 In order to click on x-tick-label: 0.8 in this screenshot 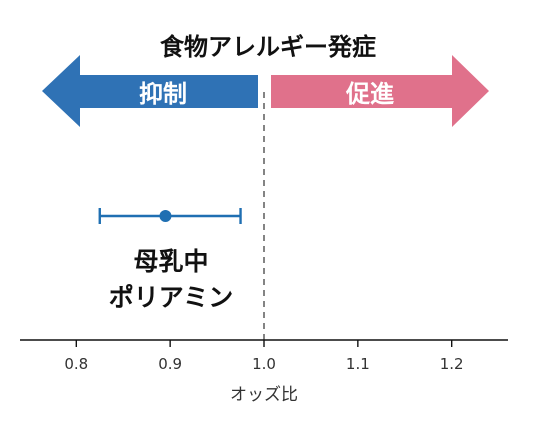, I will do `click(76, 364)`.